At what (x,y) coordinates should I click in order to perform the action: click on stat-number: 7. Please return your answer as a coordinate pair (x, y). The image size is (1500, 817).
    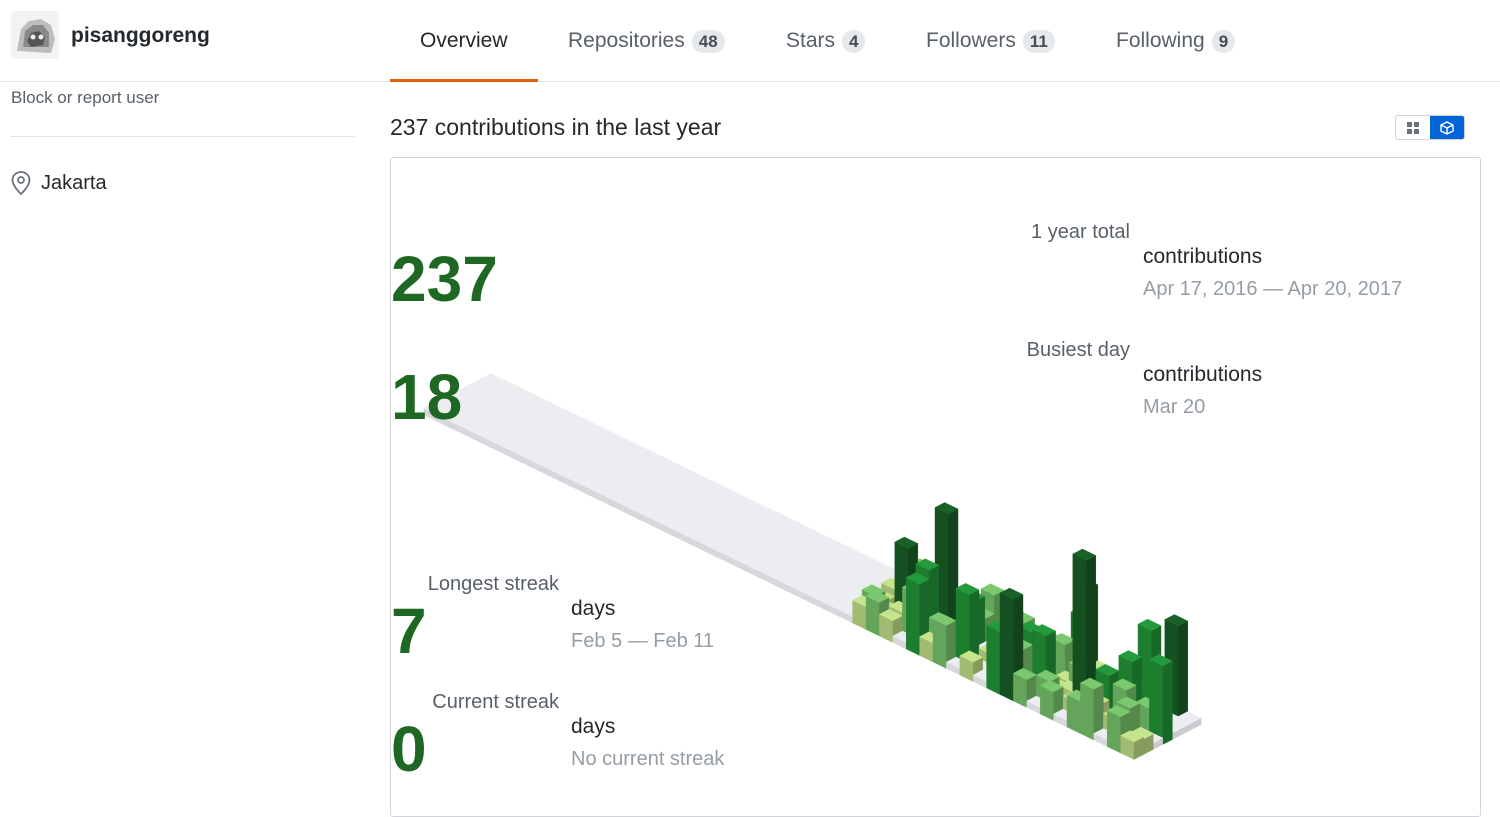
    Looking at the image, I should click on (409, 631).